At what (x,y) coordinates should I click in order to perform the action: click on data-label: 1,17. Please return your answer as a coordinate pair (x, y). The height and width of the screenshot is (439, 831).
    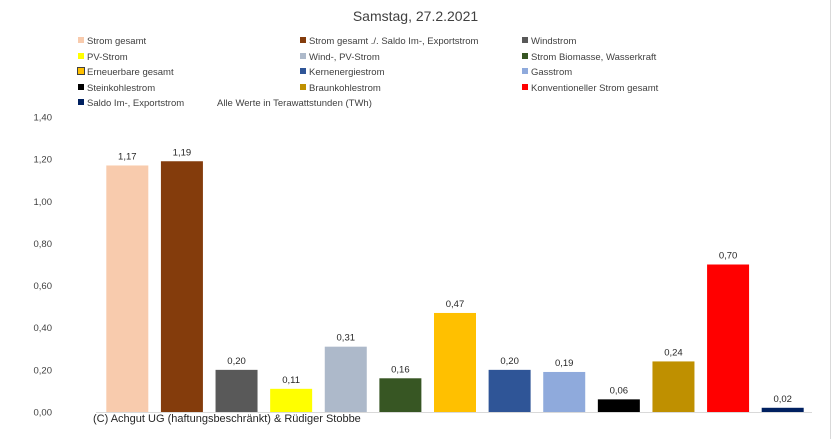
    Looking at the image, I should click on (127, 156).